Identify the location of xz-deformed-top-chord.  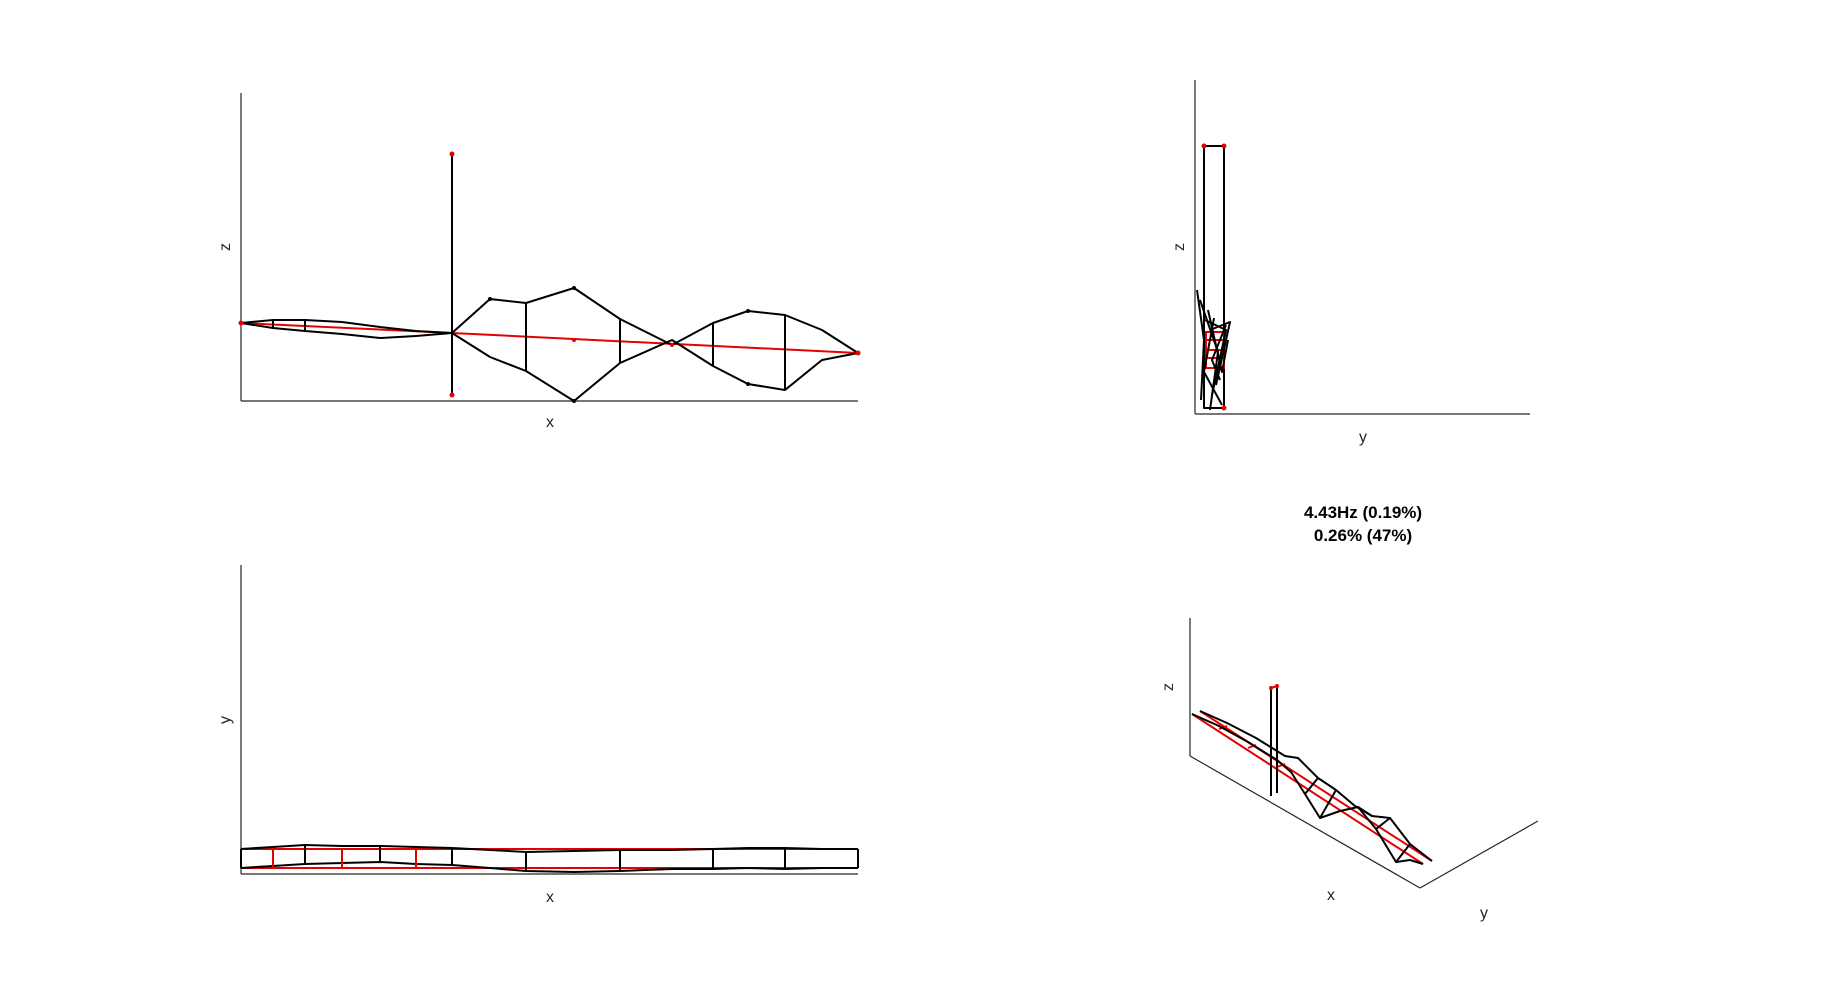
(549, 320).